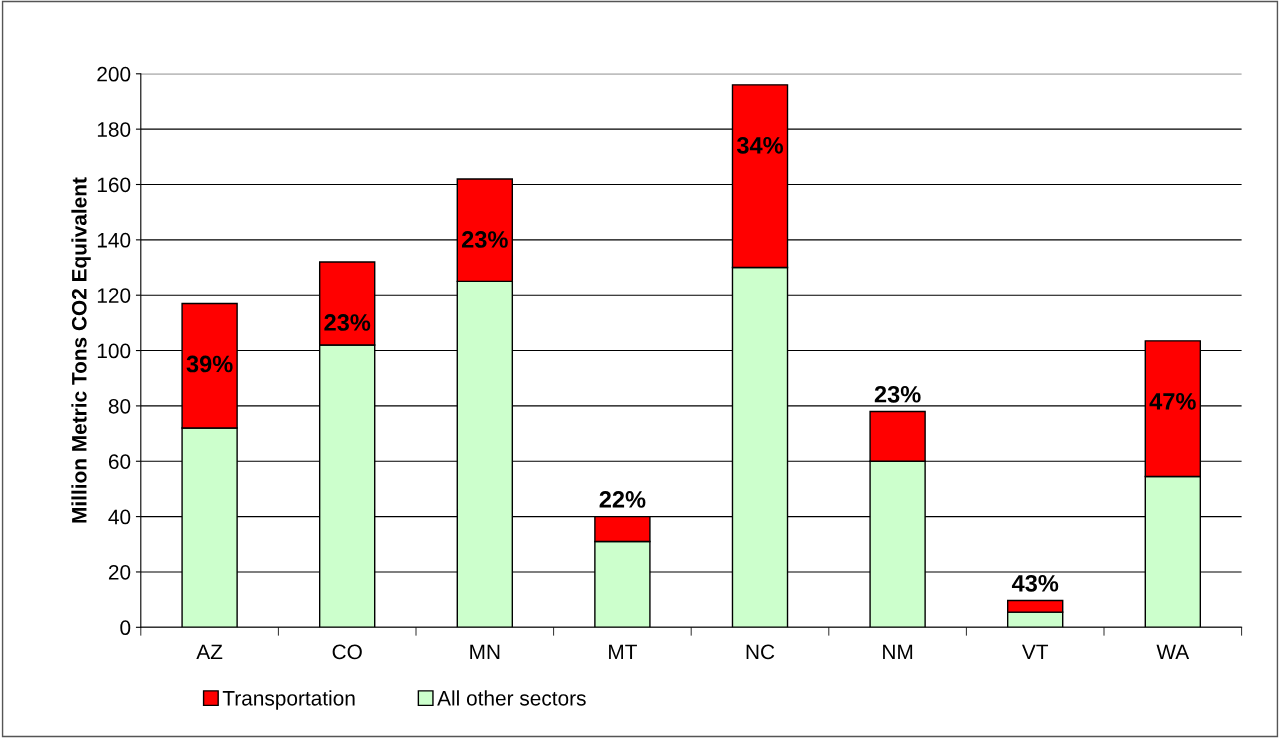 This screenshot has width=1280, height=738. Describe the element at coordinates (81, 350) in the screenshot. I see `y-axis-title: Million Metric Tons CO2 Equivalent` at that location.